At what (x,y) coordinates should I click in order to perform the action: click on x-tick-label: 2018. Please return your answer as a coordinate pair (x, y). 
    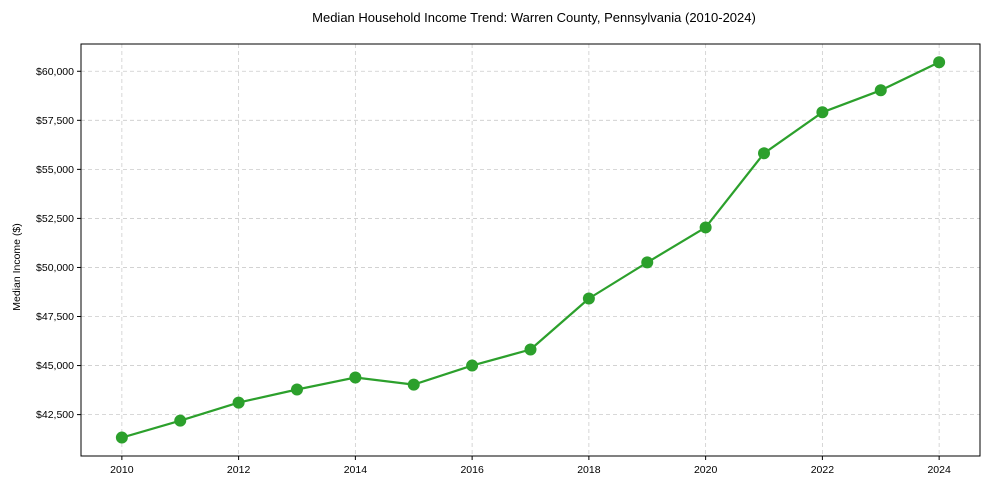
    Looking at the image, I should click on (589, 470).